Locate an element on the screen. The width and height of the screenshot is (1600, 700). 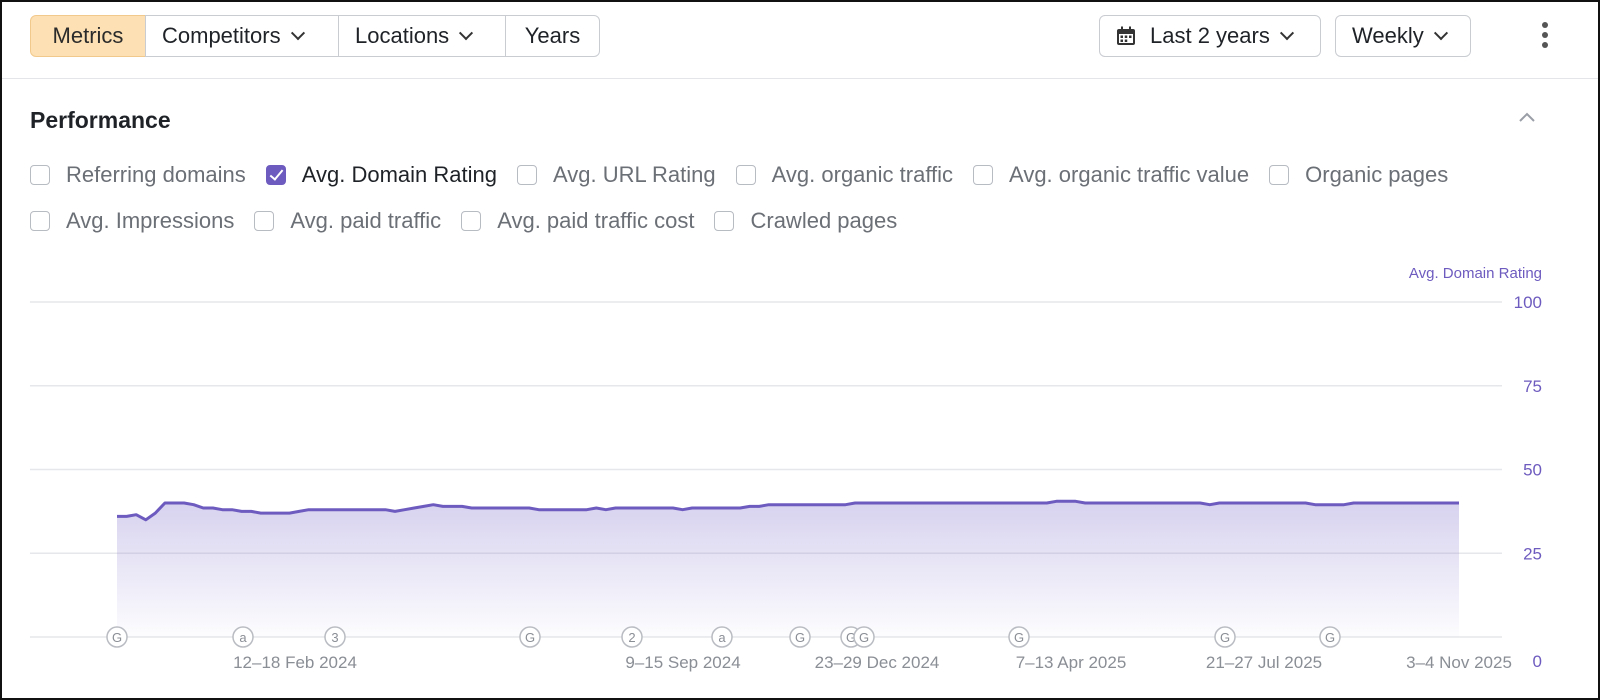
metric-avg-organic-traffic: Avg. organic traffic is located at coordinates (844, 175).